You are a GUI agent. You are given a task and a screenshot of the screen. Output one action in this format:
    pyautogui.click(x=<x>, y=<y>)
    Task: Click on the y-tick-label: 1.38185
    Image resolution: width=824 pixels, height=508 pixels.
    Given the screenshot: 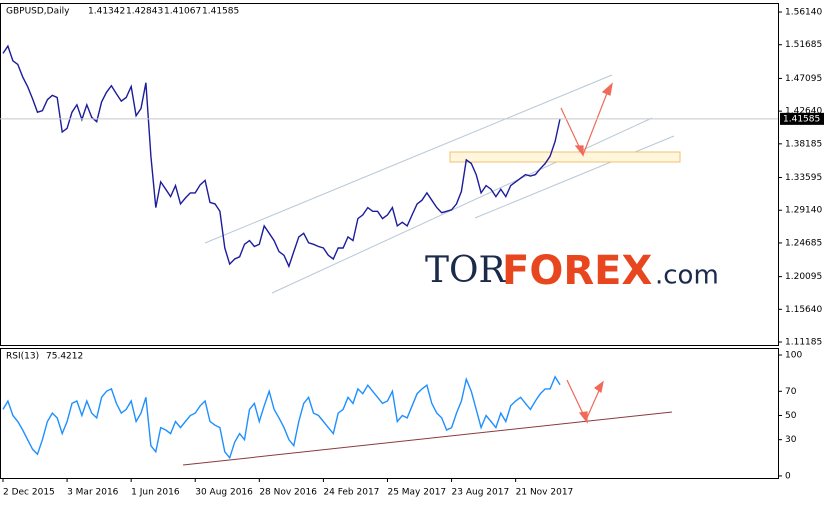 What is the action you would take?
    pyautogui.click(x=803, y=144)
    